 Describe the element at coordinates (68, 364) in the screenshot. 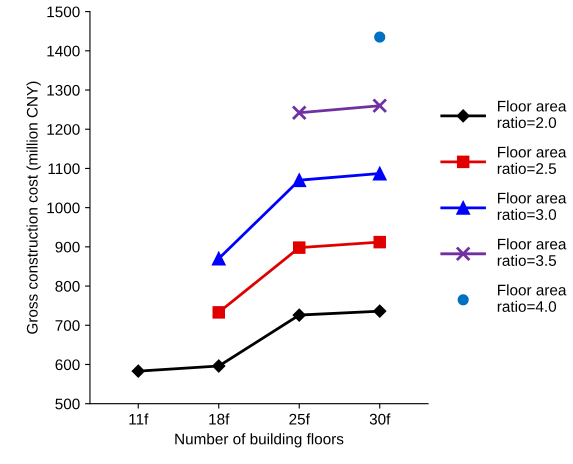

I see `y-tick-label: 600` at that location.